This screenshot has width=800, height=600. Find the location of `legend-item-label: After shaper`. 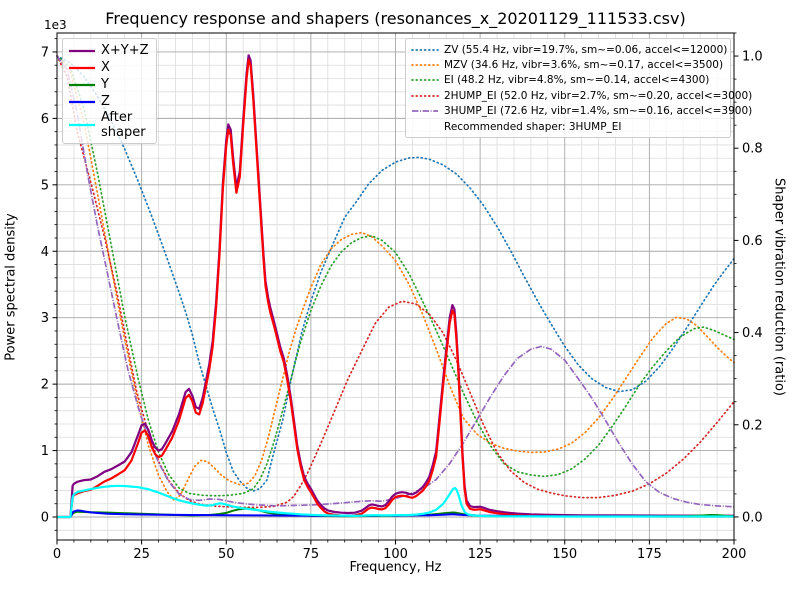

legend-item-label: After shaper is located at coordinates (123, 125).